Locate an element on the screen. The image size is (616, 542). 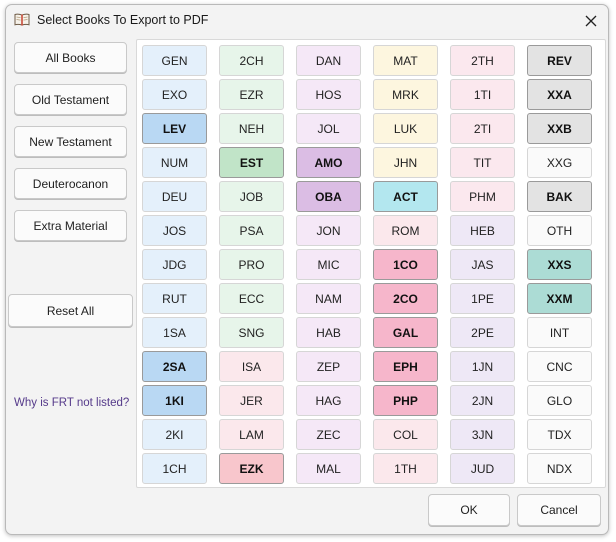
book-cell-est: EST is located at coordinates (251, 162).